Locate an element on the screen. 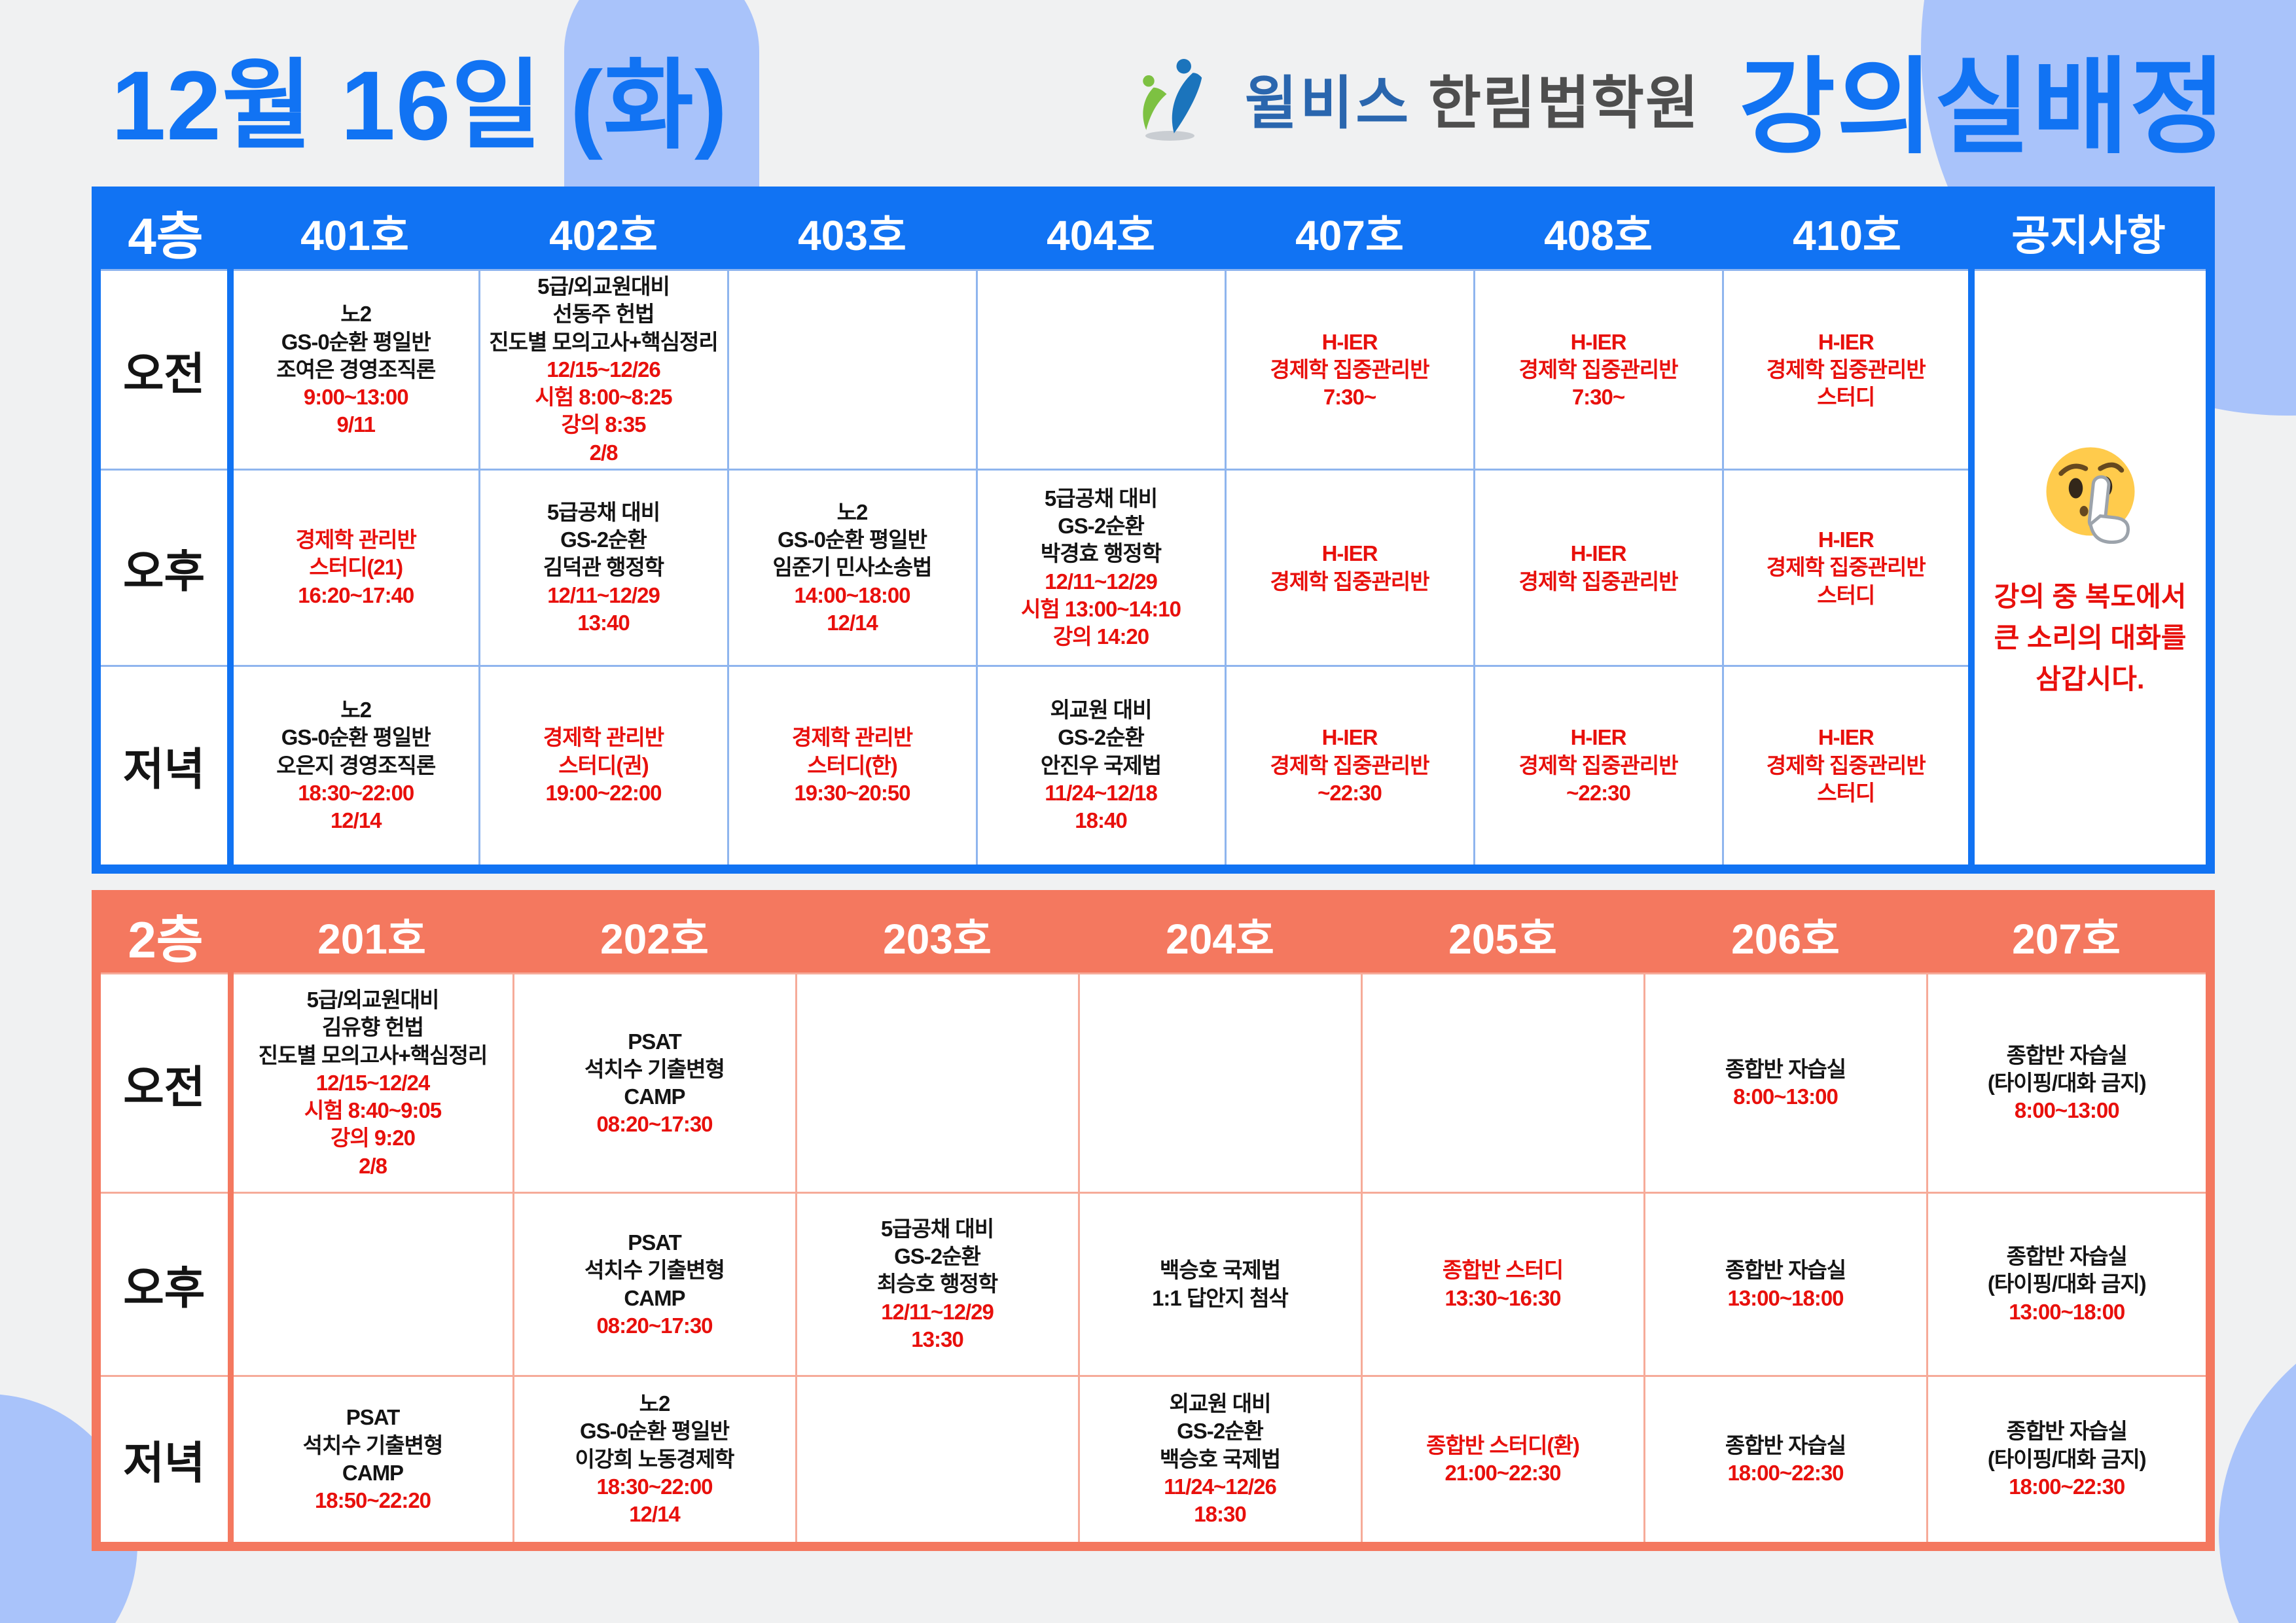 The image size is (2296, 1623). schedule-line: 스터디 is located at coordinates (1846, 793).